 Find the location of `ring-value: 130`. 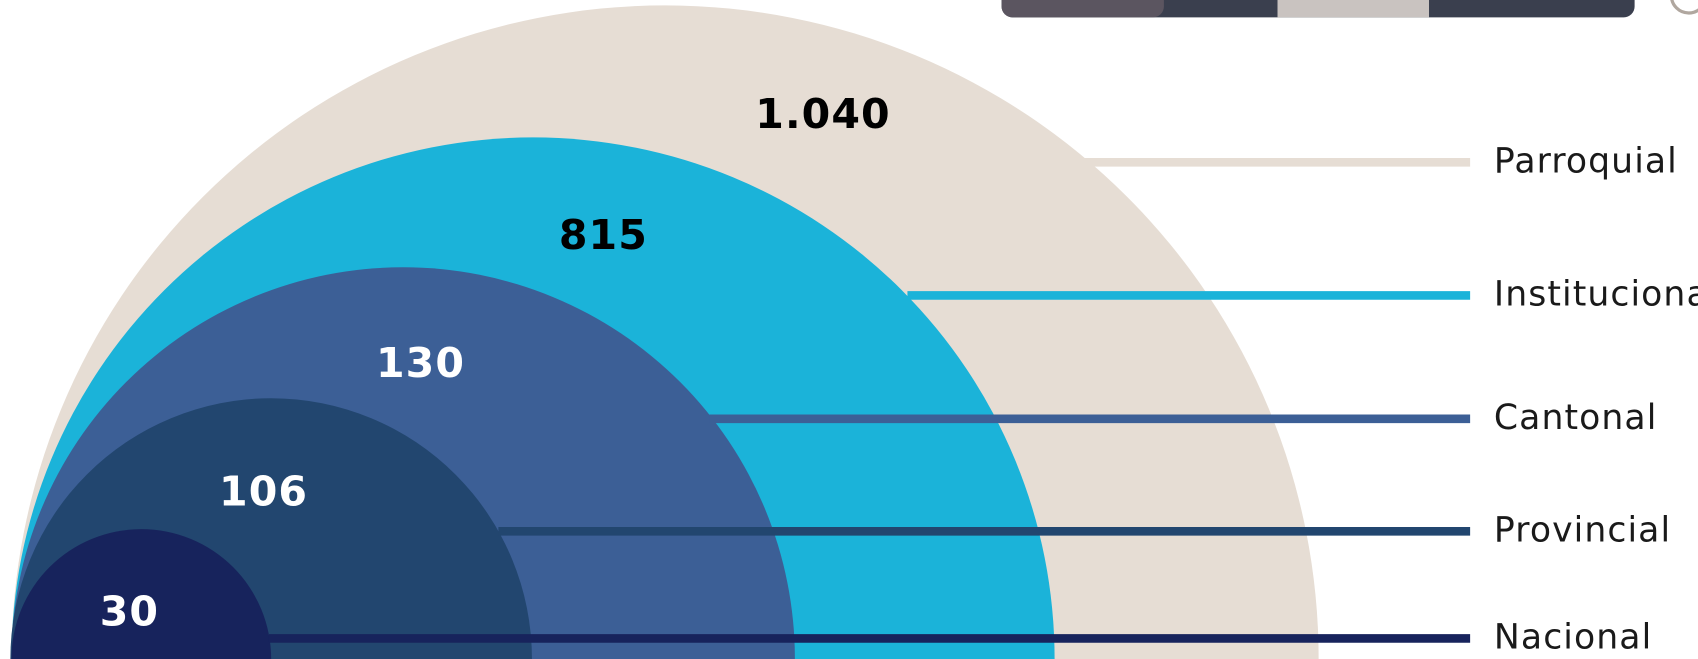

ring-value: 130 is located at coordinates (420, 363).